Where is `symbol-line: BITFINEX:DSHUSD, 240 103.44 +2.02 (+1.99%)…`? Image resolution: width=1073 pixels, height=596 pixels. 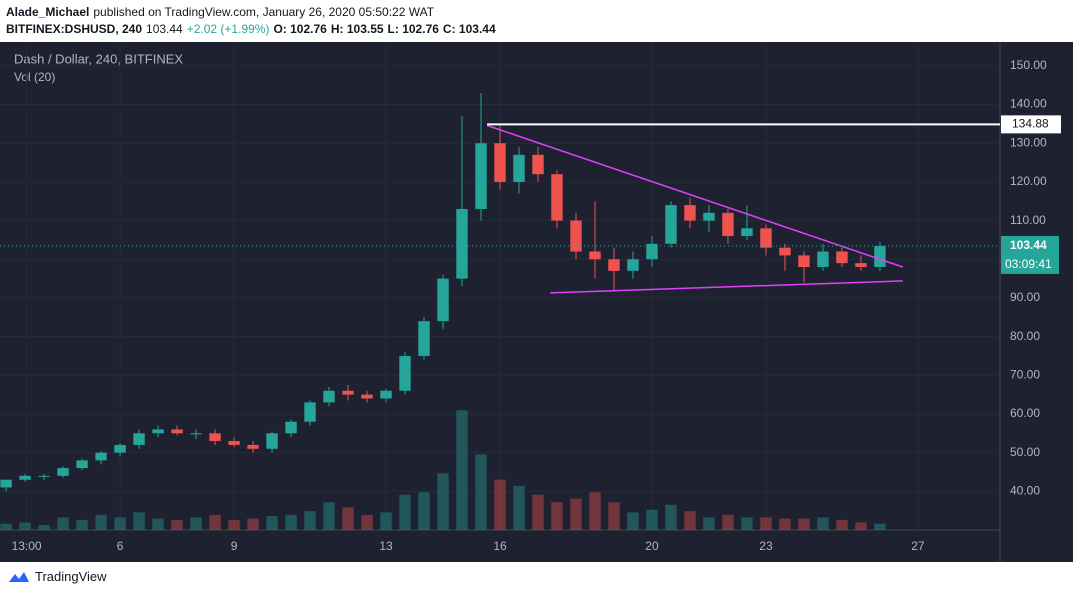
symbol-line: BITFINEX:DSHUSD, 240 103.44 +2.02 (+1.99%)… is located at coordinates (253, 29).